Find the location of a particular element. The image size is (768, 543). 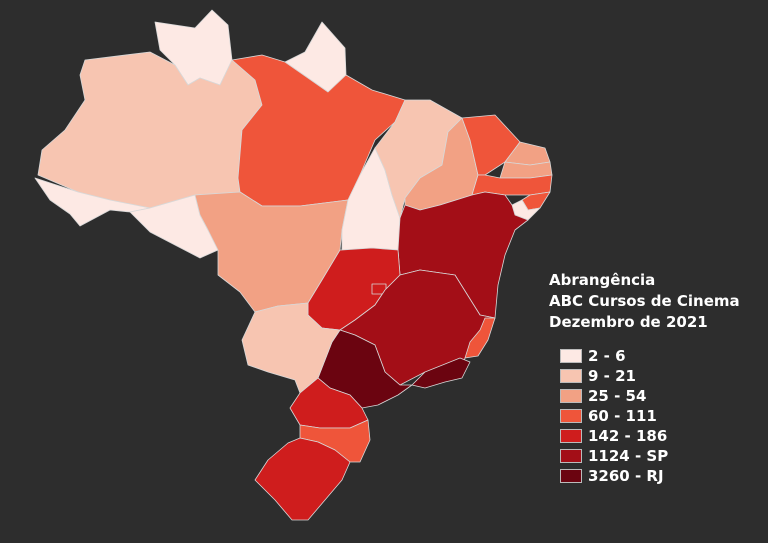

state-ceara is located at coordinates (491, 145).